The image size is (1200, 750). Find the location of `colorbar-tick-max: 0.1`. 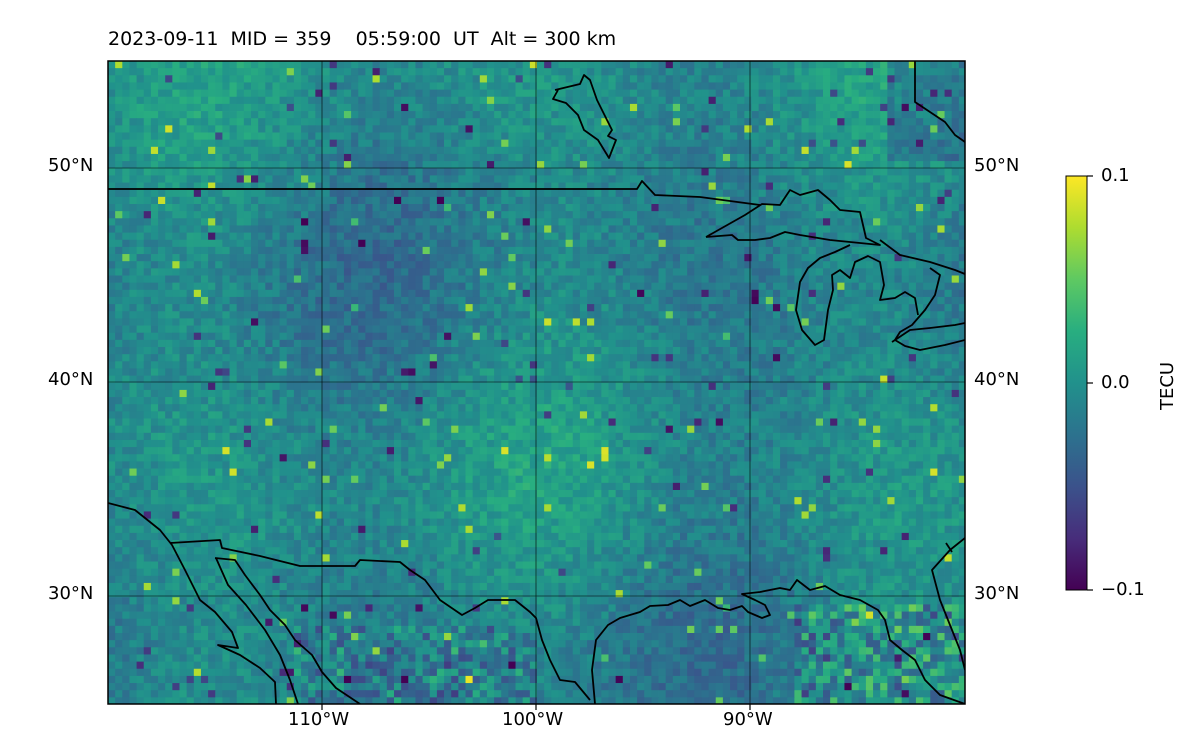

colorbar-tick-max: 0.1 is located at coordinates (1115, 175).